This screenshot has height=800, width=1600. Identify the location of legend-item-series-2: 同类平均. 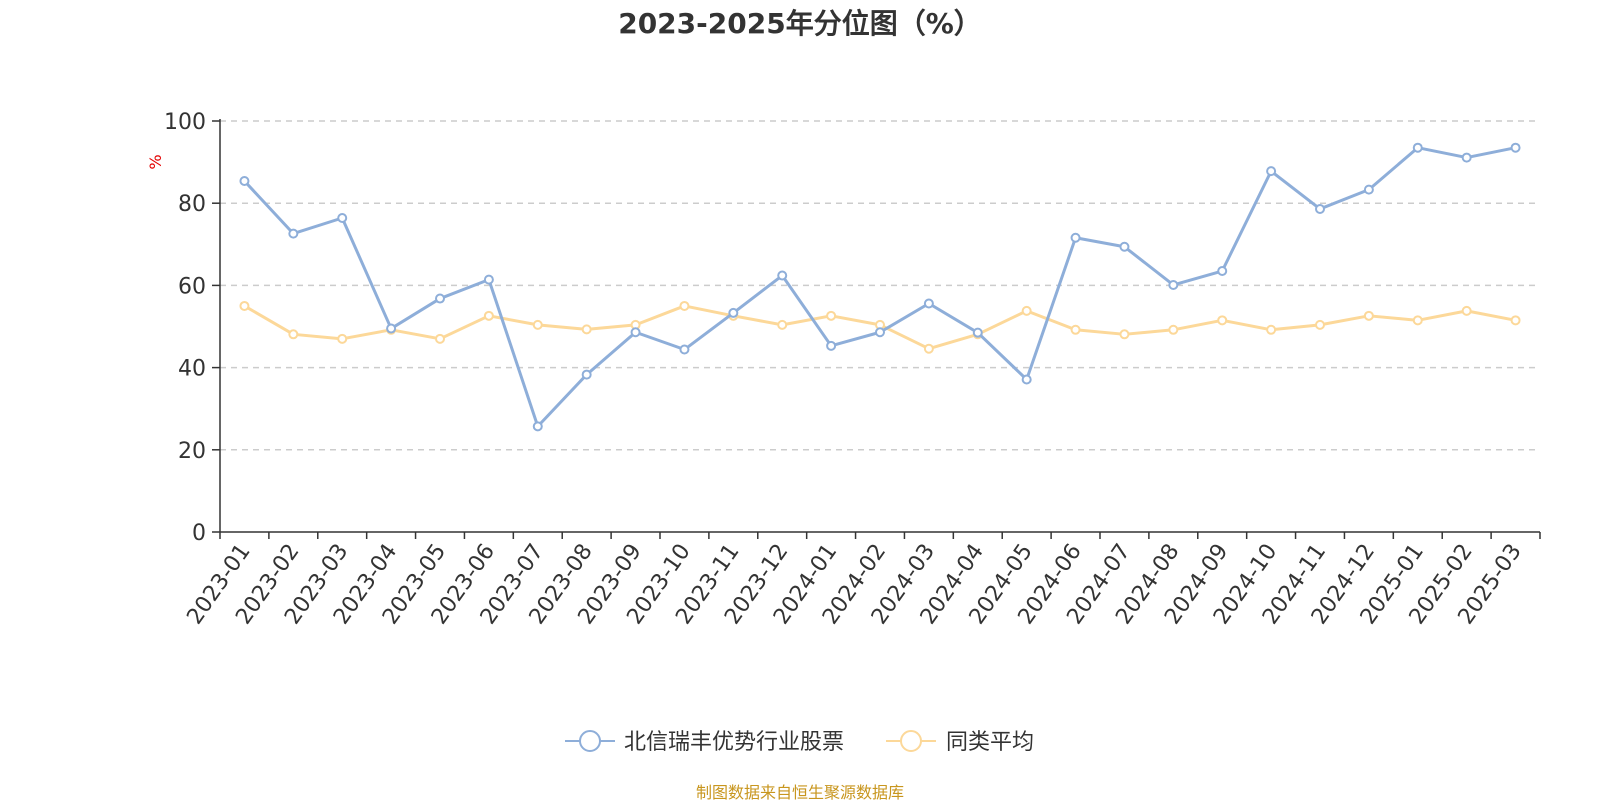
(960, 742).